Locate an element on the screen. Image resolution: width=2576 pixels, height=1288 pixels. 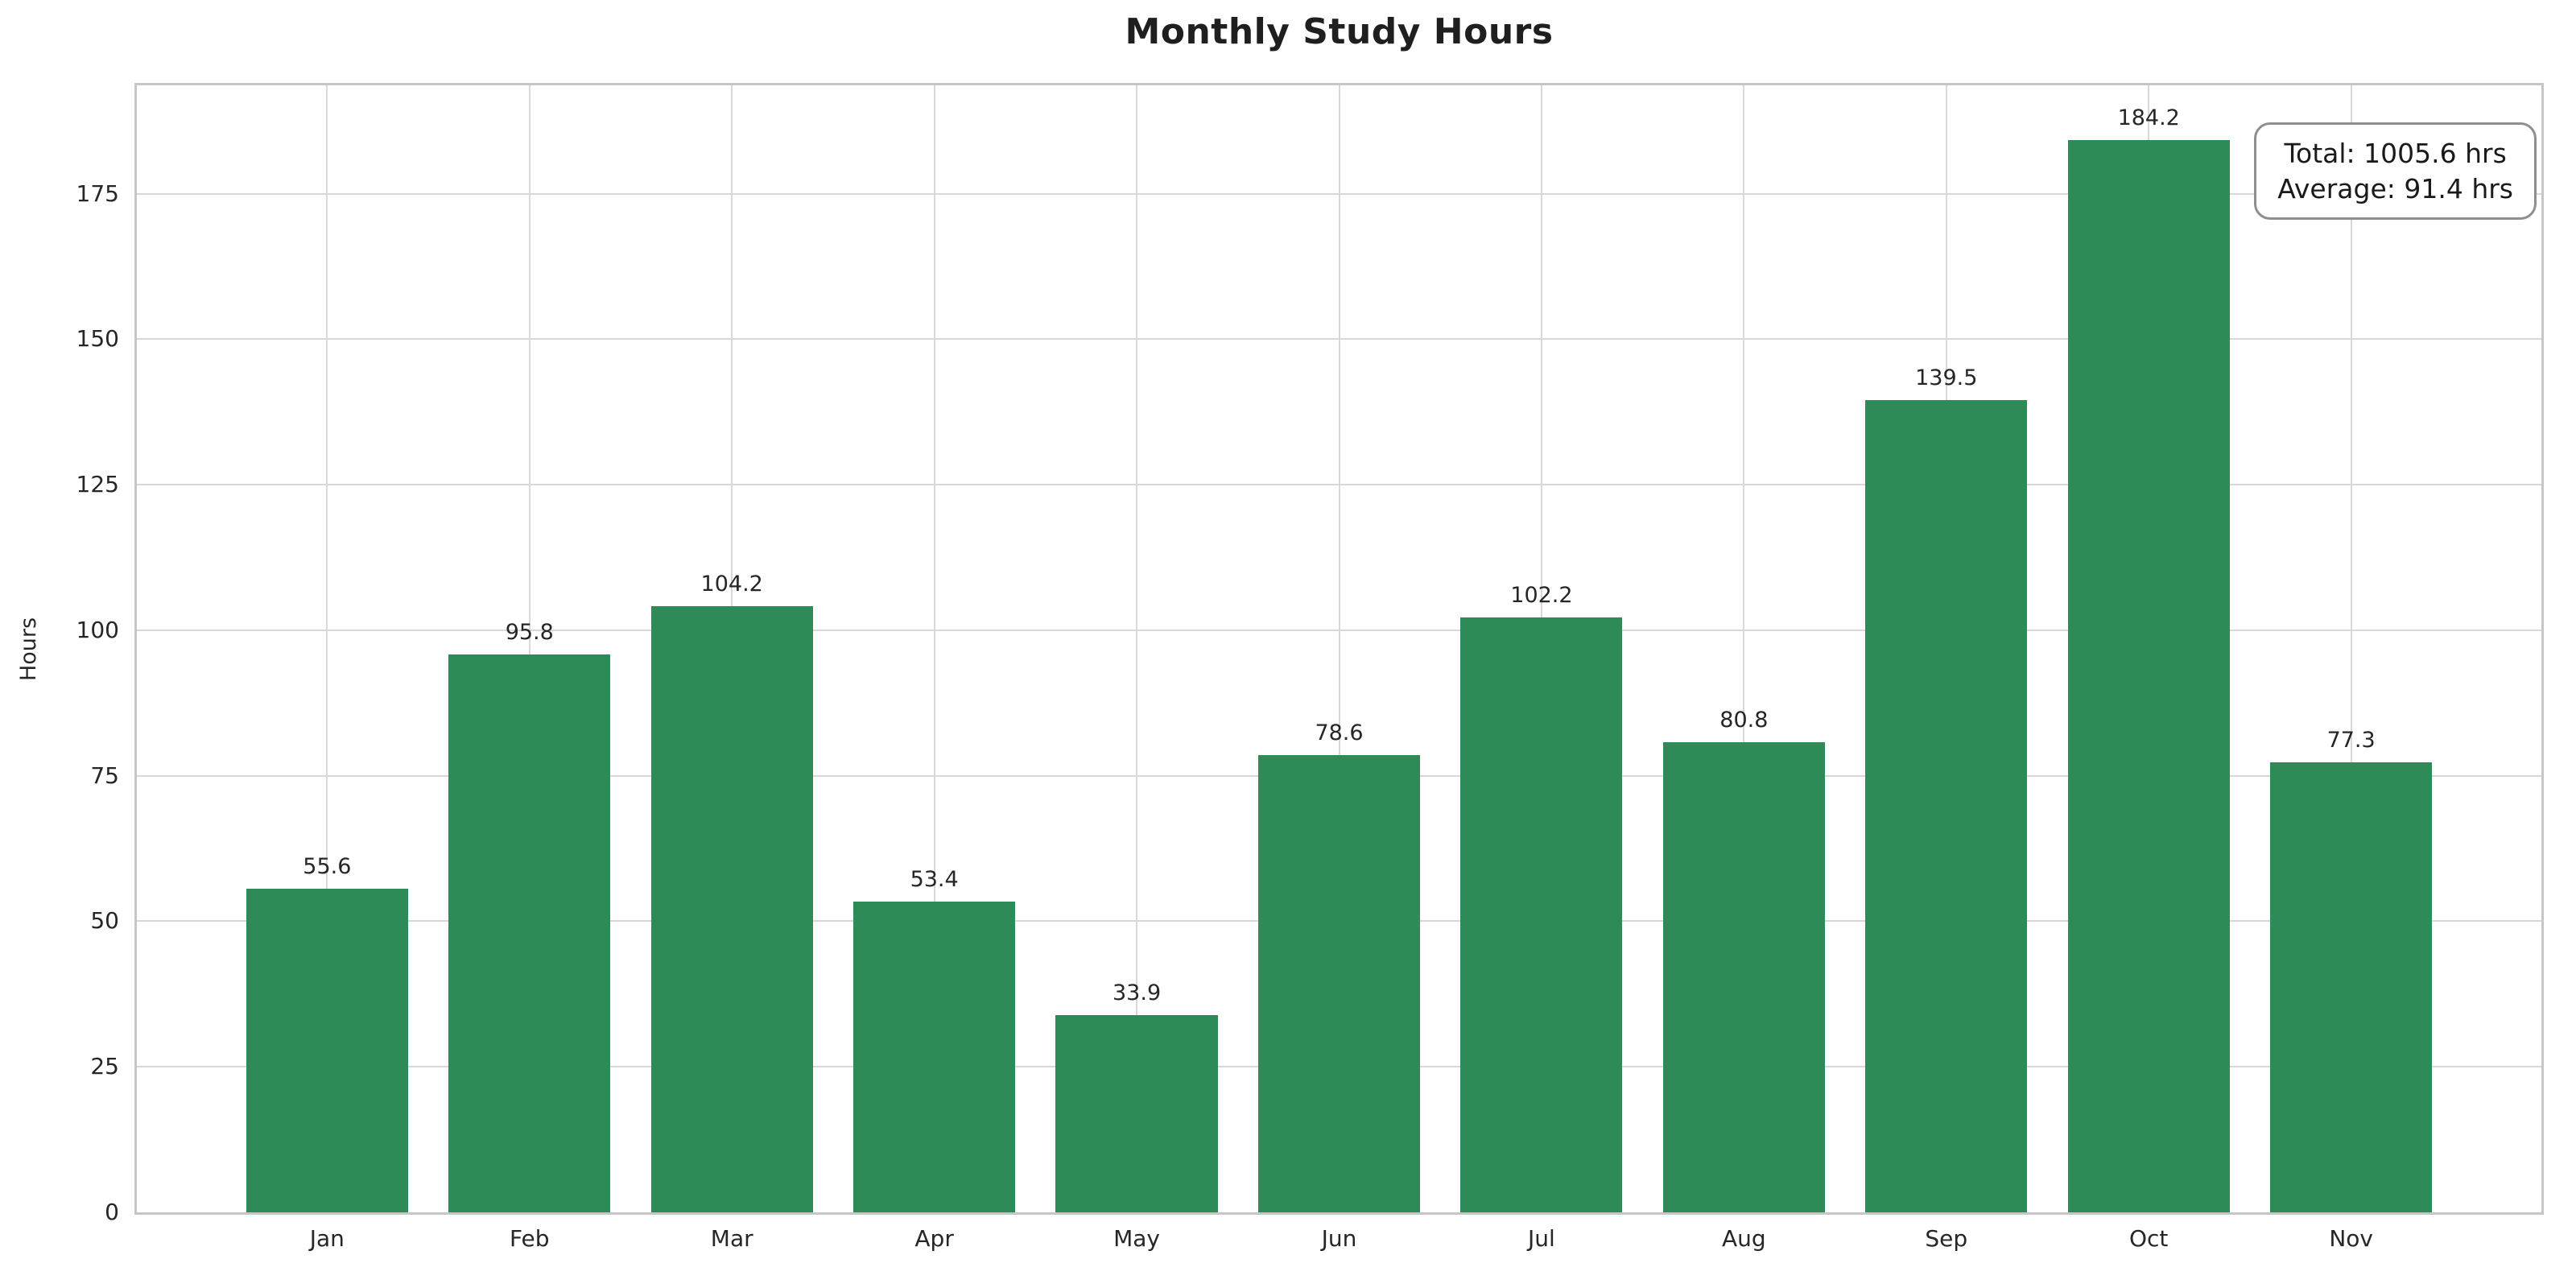
x-tick-label: Nov is located at coordinates (2351, 1238).